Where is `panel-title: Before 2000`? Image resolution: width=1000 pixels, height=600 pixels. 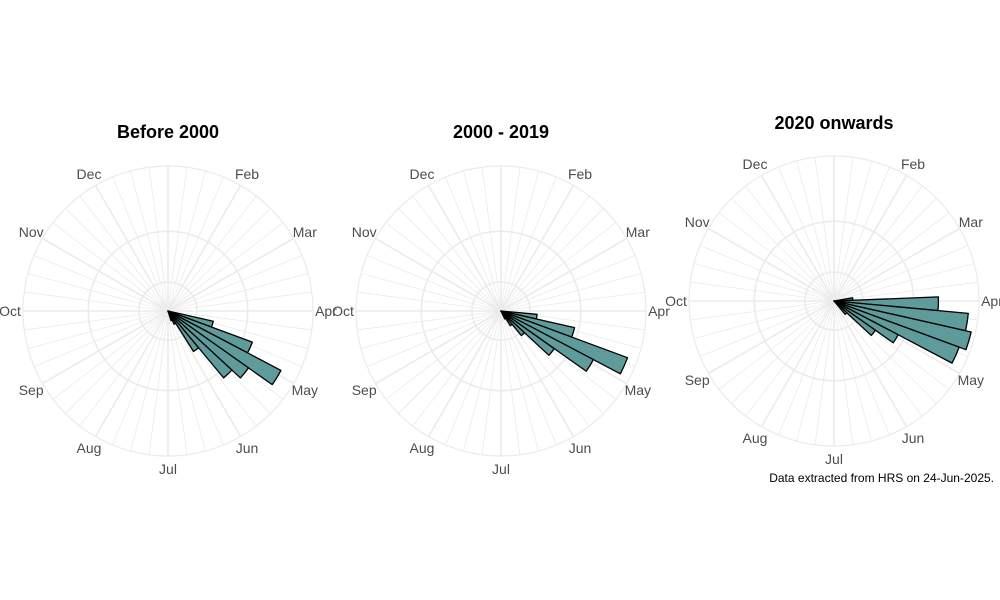
panel-title: Before 2000 is located at coordinates (168, 132).